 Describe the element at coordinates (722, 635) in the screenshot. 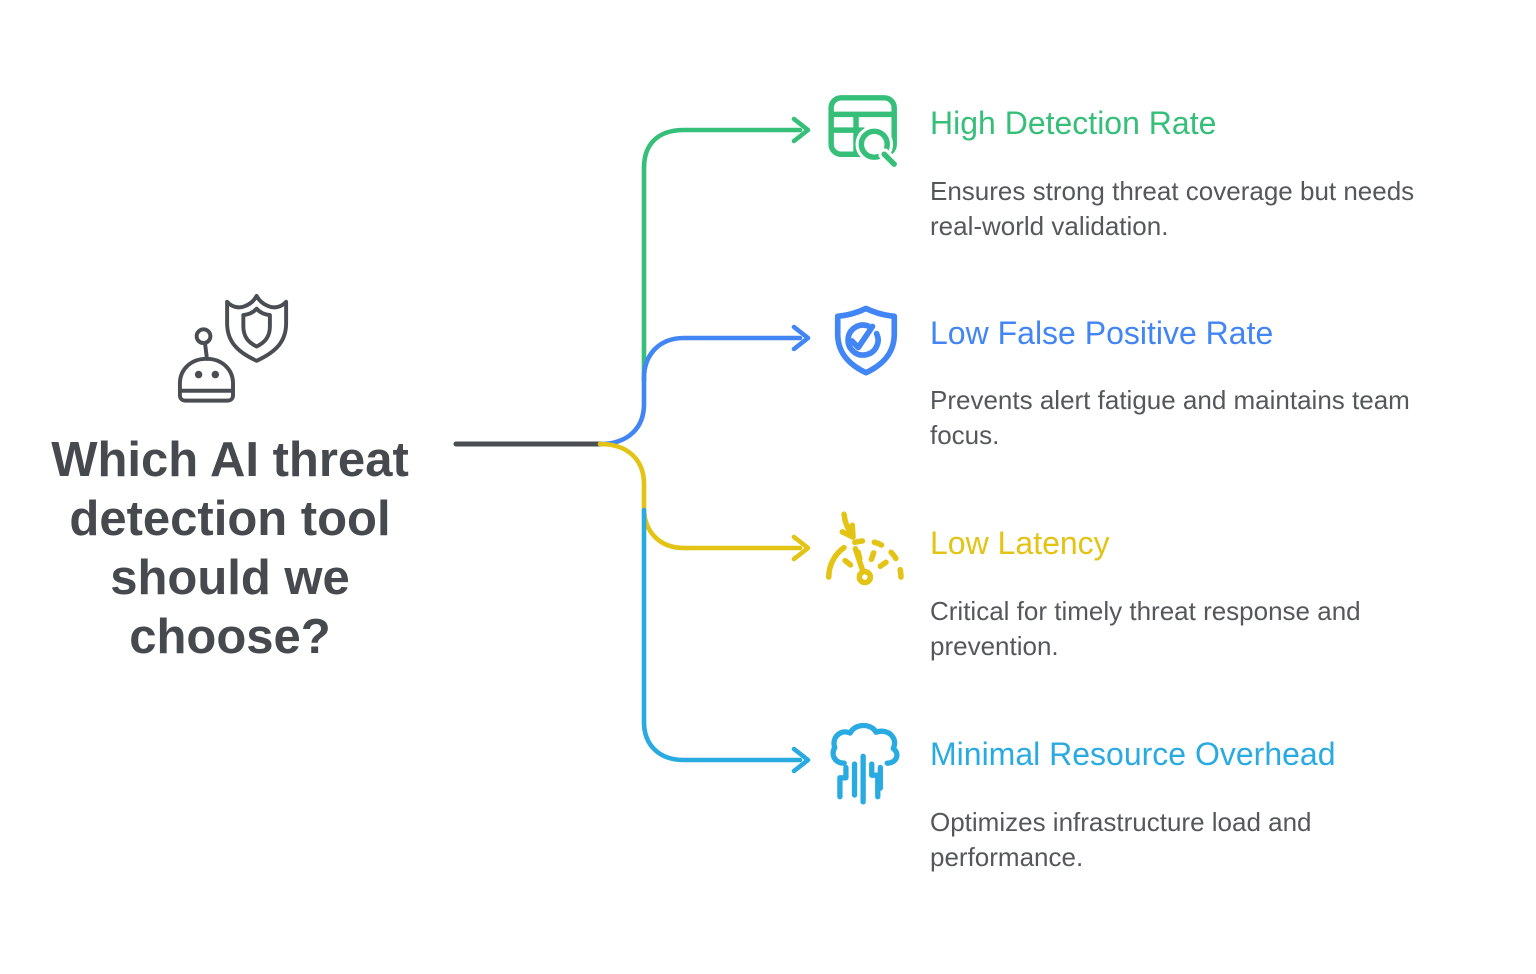

I see `connector-minimal-resource-overhead` at that location.